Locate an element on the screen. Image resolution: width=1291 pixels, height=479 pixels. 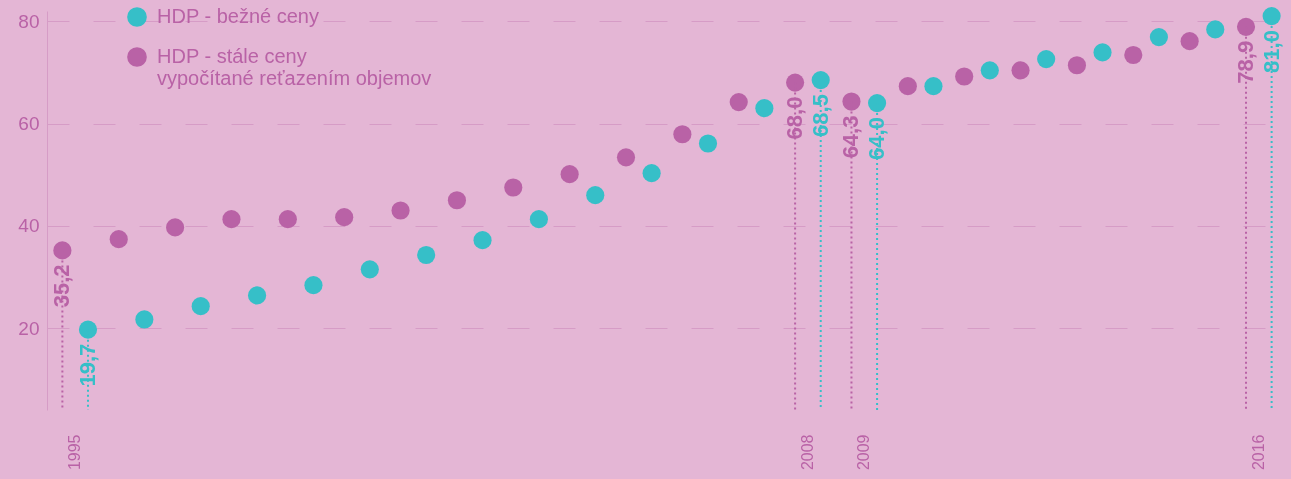
data-label: 68,0 is located at coordinates (795, 118).